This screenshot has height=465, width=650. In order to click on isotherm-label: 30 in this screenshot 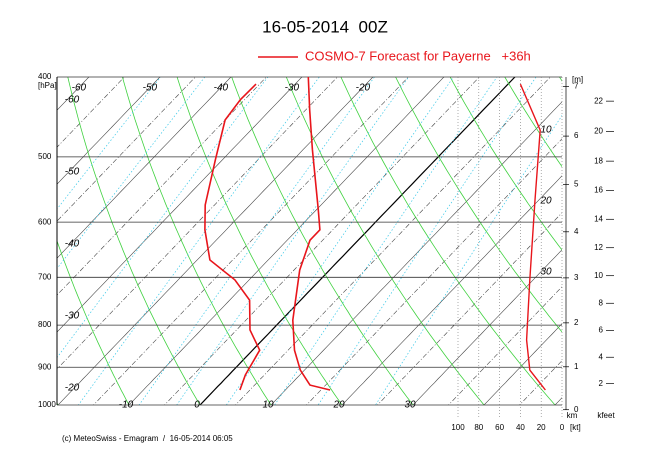, I will do `click(410, 405)`.